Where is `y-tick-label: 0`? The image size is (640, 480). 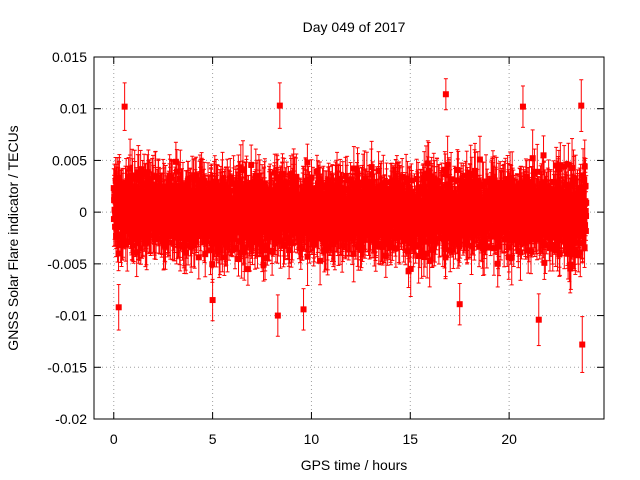
y-tick-label: 0 is located at coordinates (83, 212).